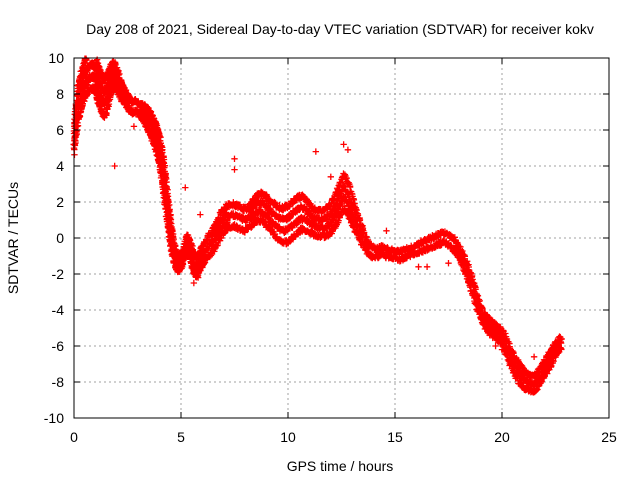 This screenshot has height=480, width=640. What do you see at coordinates (60, 130) in the screenshot?
I see `y-tick-label: 6` at bounding box center [60, 130].